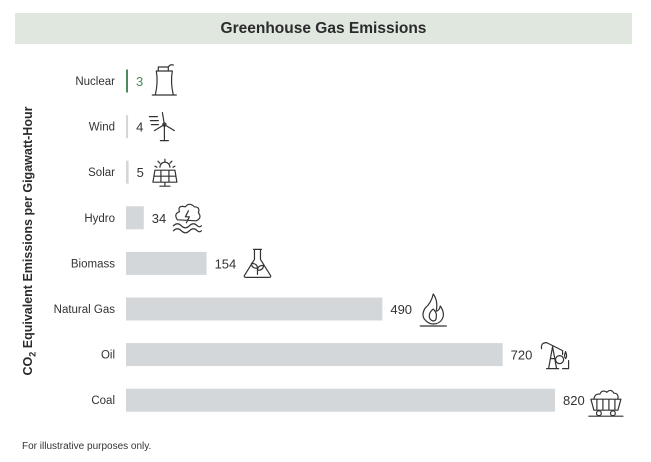 Image resolution: width=651 pixels, height=462 pixels. What do you see at coordinates (254, 309) in the screenshot?
I see `bar-natural-gas` at bounding box center [254, 309].